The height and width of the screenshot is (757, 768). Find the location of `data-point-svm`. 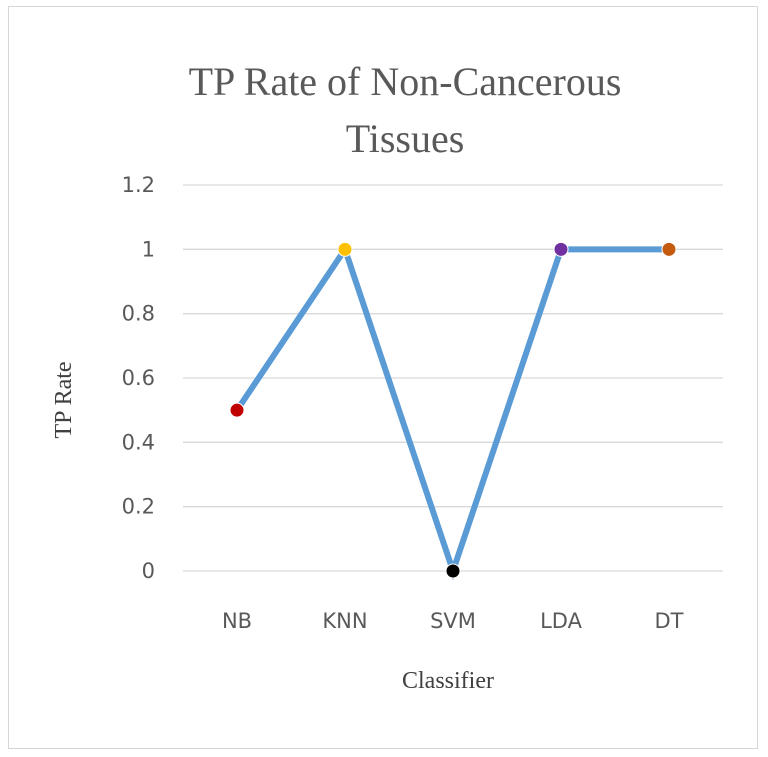

data-point-svm is located at coordinates (453, 571).